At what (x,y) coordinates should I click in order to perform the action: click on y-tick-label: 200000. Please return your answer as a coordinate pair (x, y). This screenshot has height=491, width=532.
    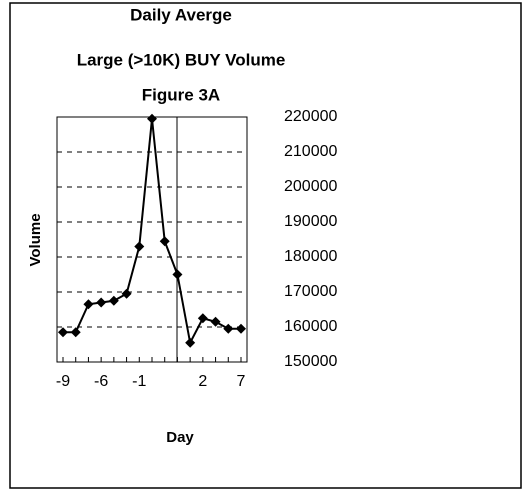
    Looking at the image, I should click on (310, 186).